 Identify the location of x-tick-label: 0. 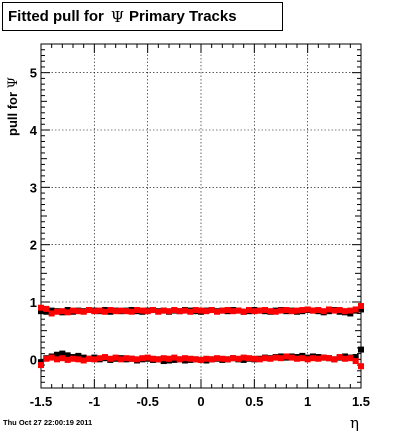
(200, 401).